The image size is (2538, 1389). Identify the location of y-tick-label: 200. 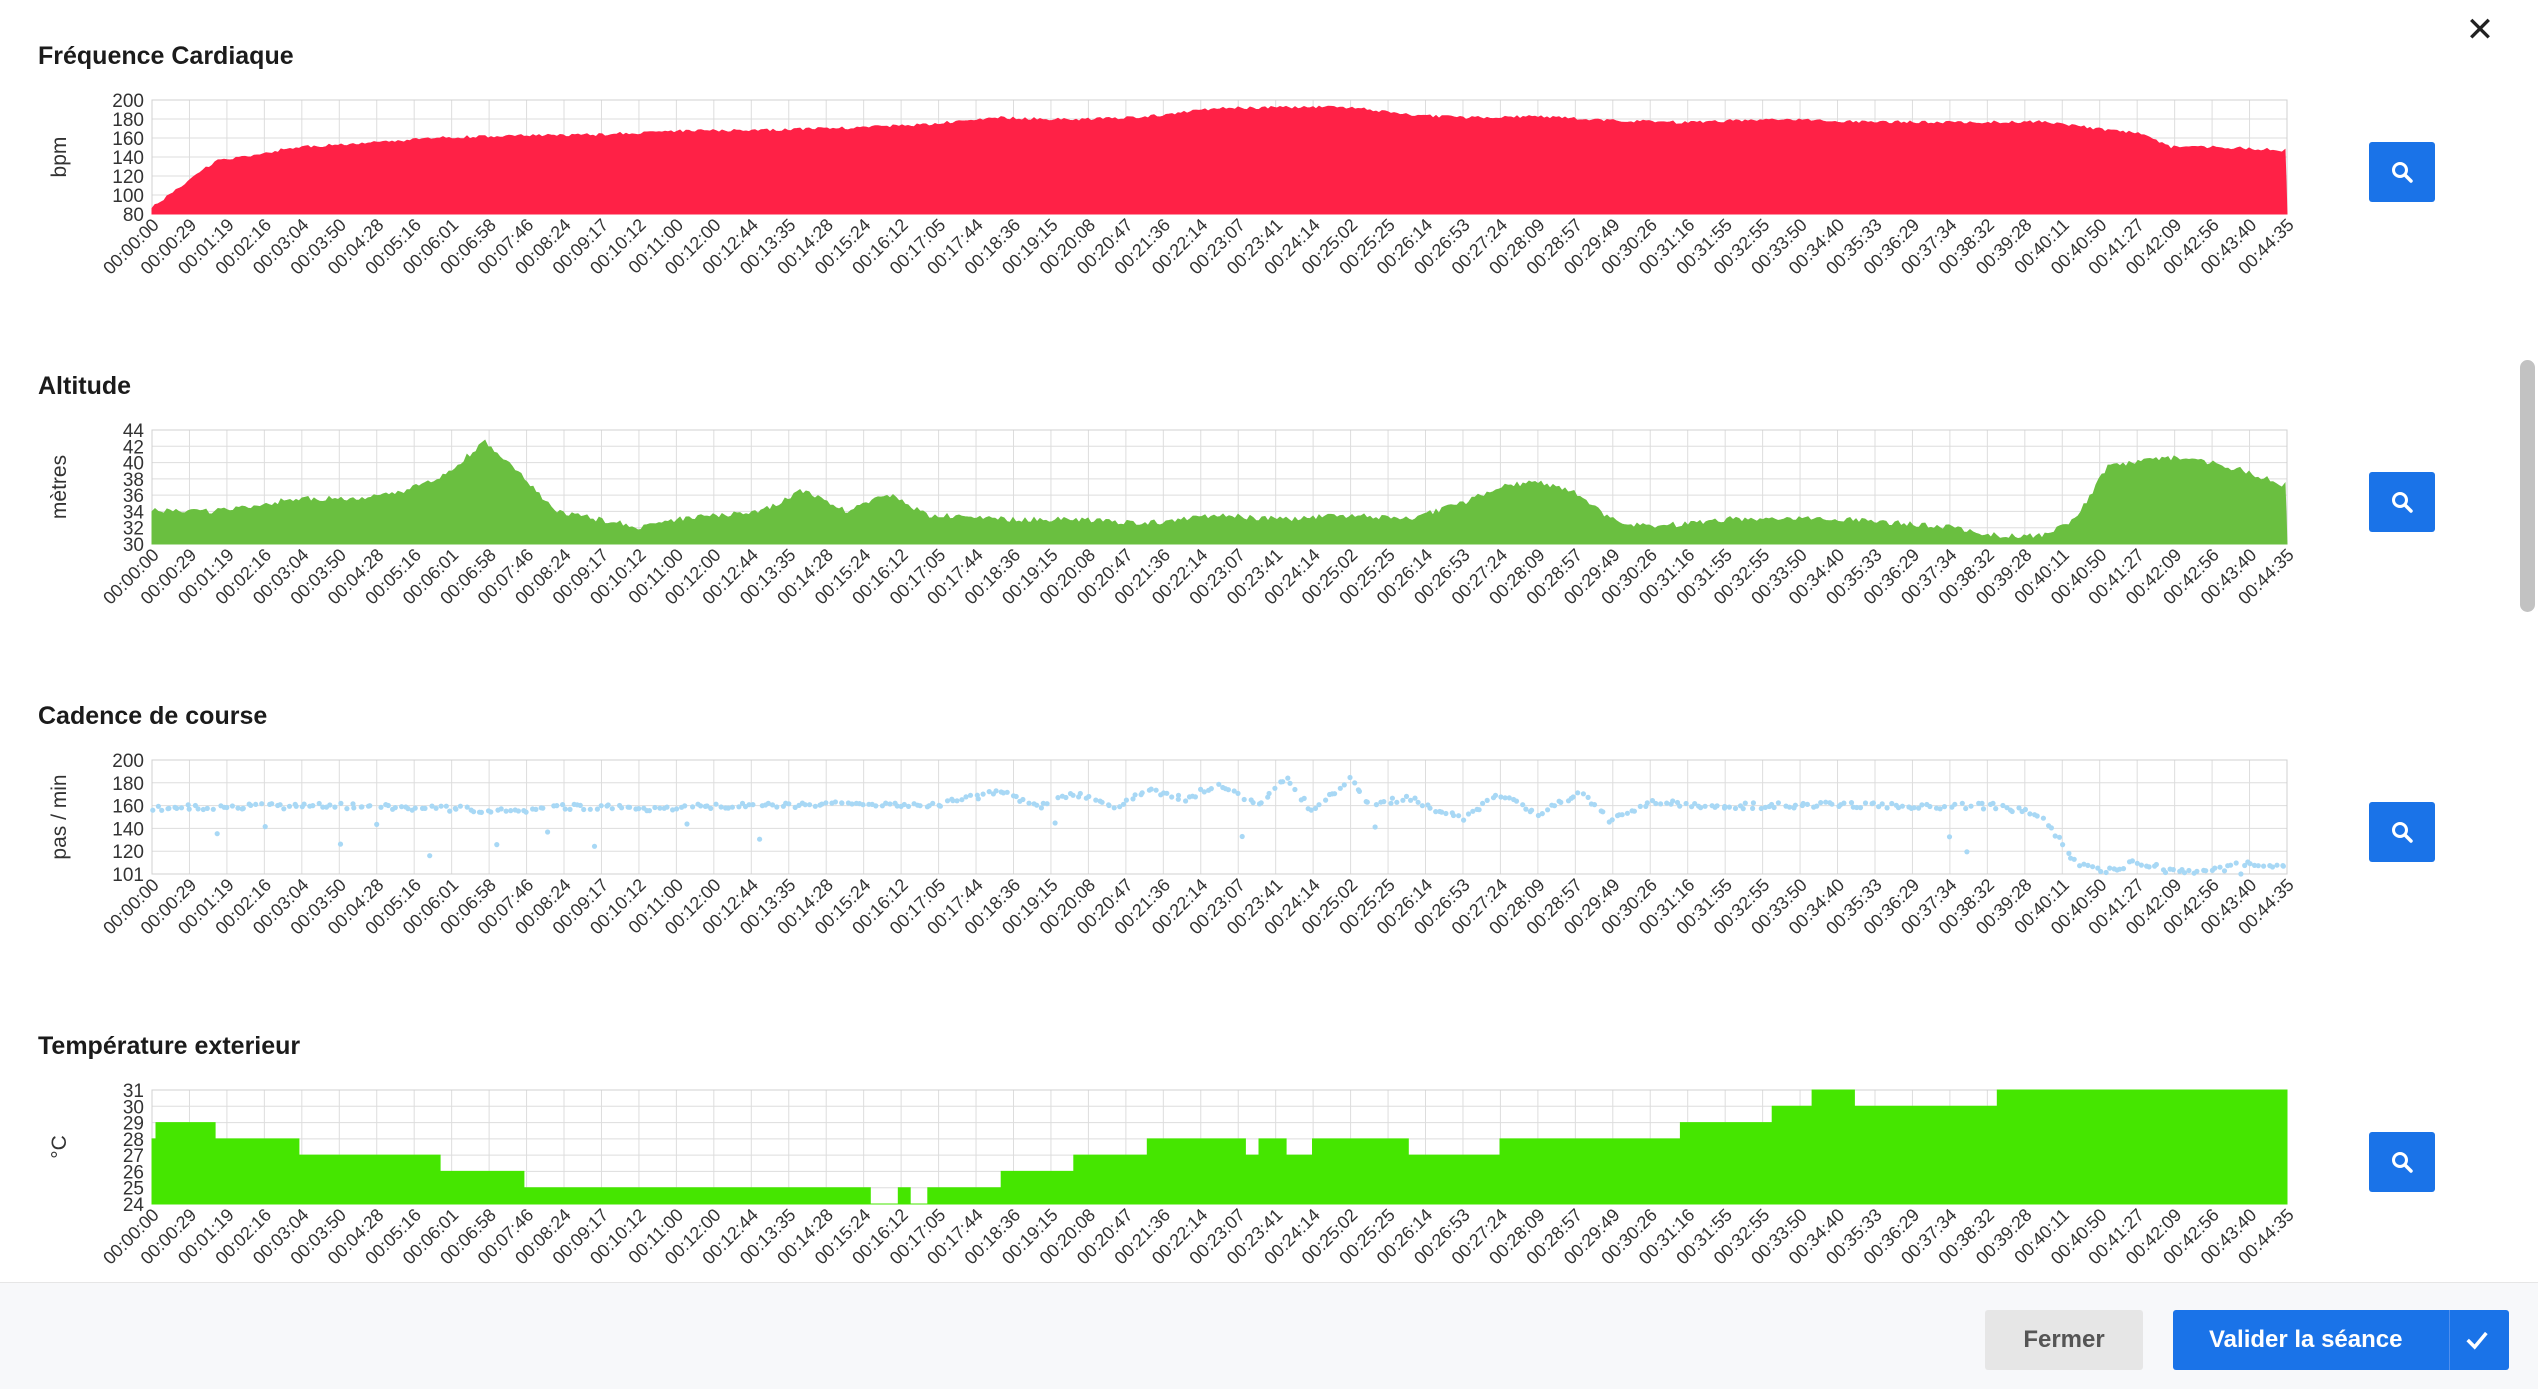
(128, 761).